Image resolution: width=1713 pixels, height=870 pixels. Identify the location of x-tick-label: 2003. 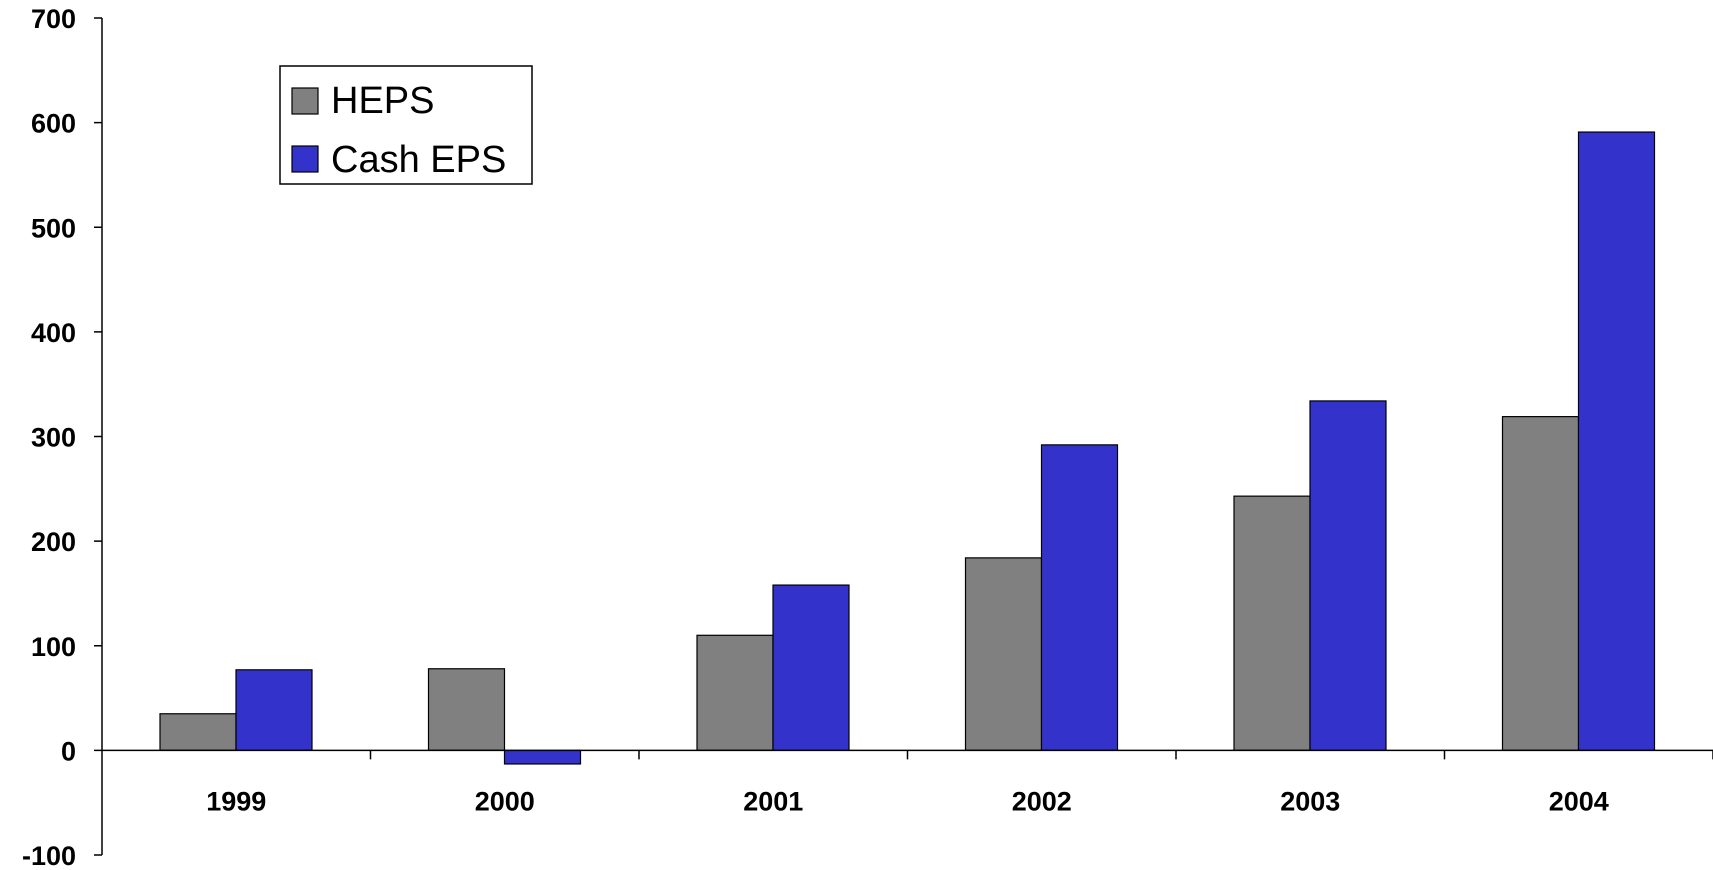
(1310, 801).